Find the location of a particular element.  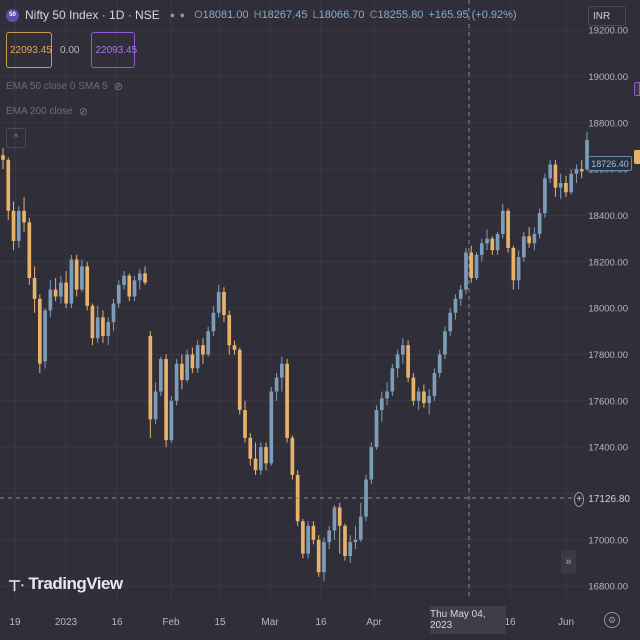

currency-selector: INR is located at coordinates (607, 16).